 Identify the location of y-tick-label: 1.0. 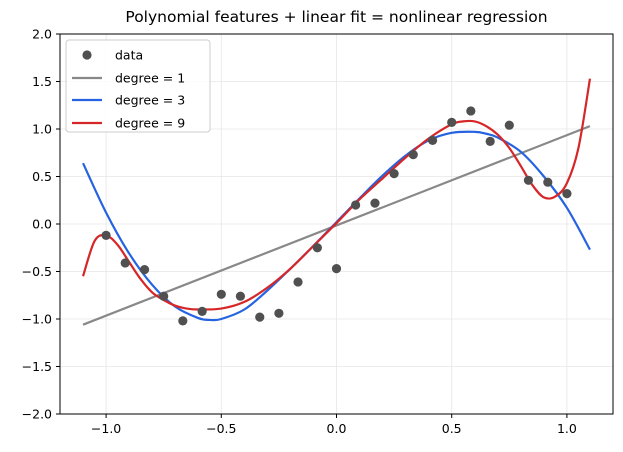
(42, 129).